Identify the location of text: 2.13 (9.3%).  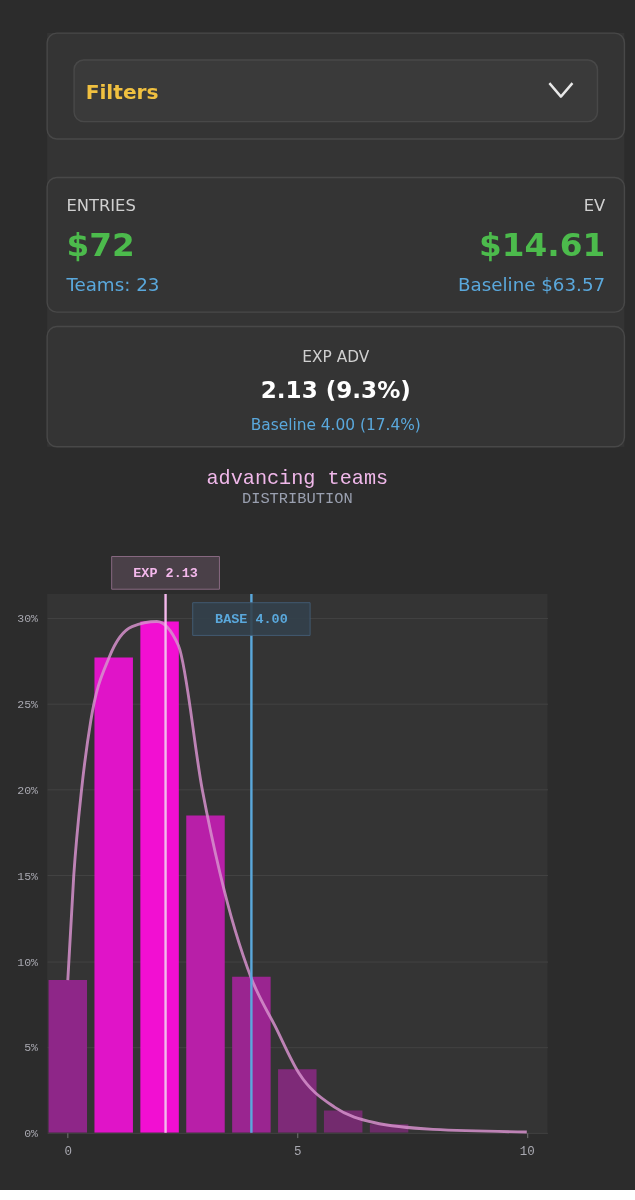
(335, 389).